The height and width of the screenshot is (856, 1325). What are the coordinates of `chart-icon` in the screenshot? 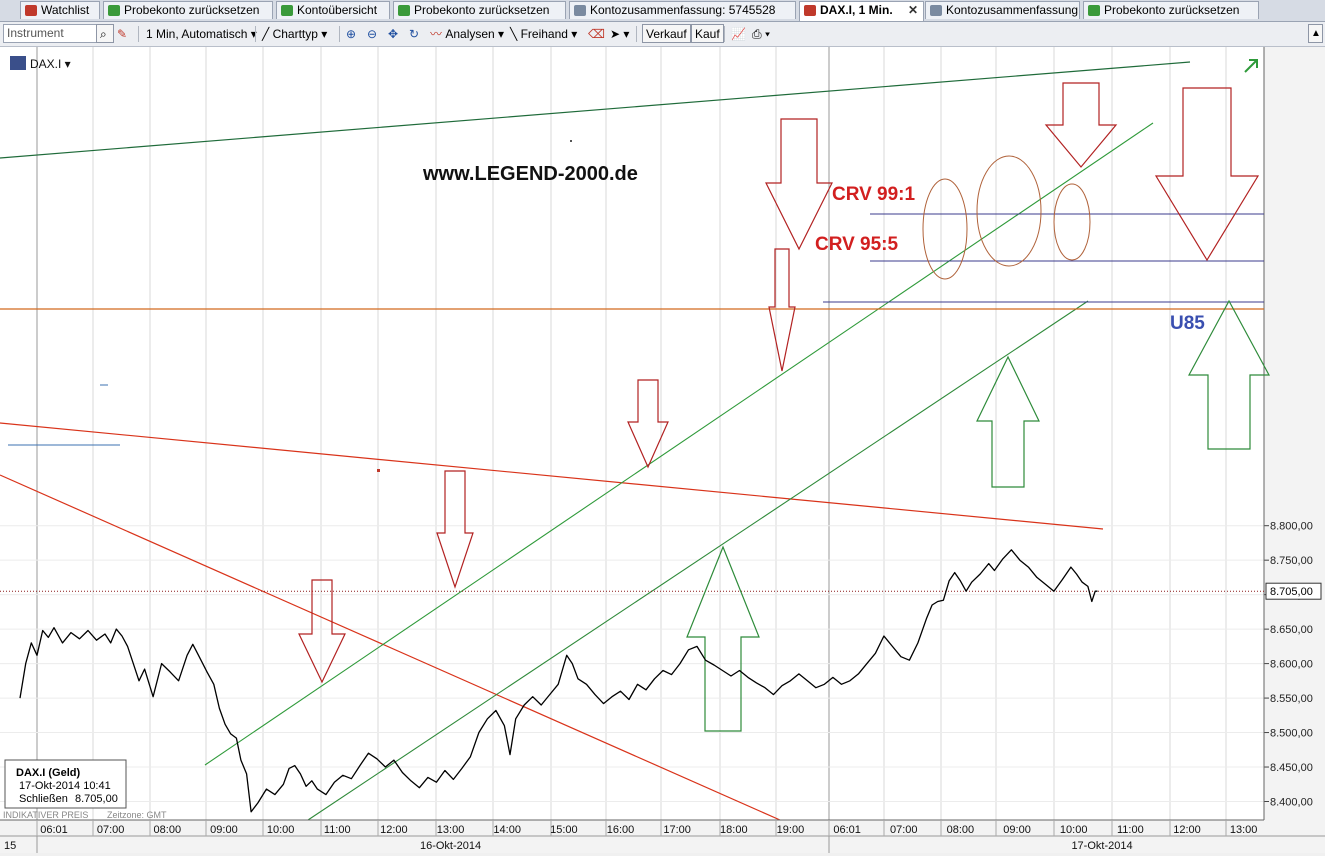 It's located at (810, 10).